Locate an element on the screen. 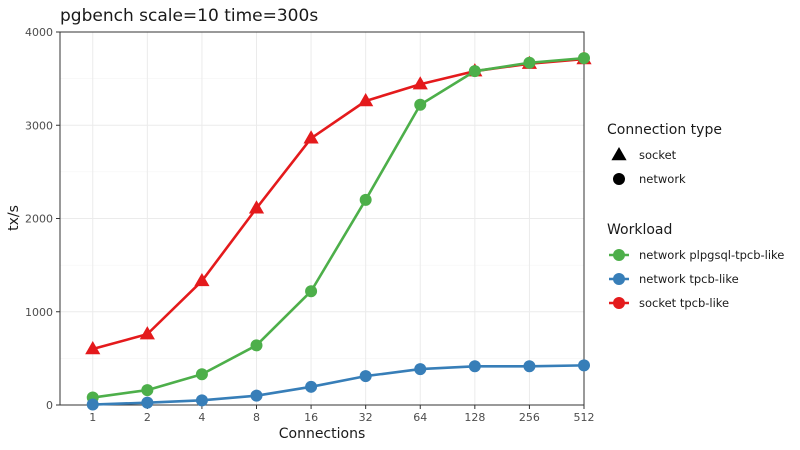 The height and width of the screenshot is (450, 800). legend-shape-label: socket is located at coordinates (658, 155).